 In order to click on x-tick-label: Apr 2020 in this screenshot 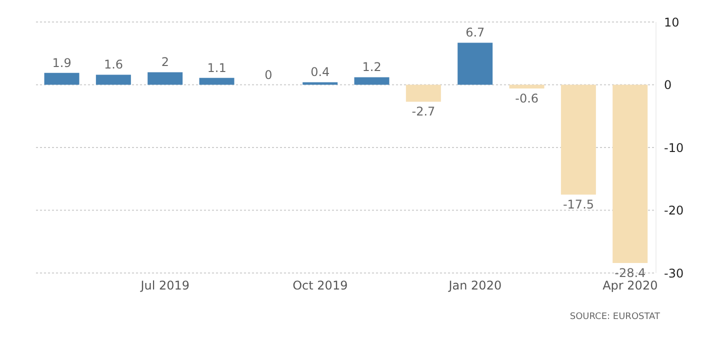, I will do `click(630, 285)`.